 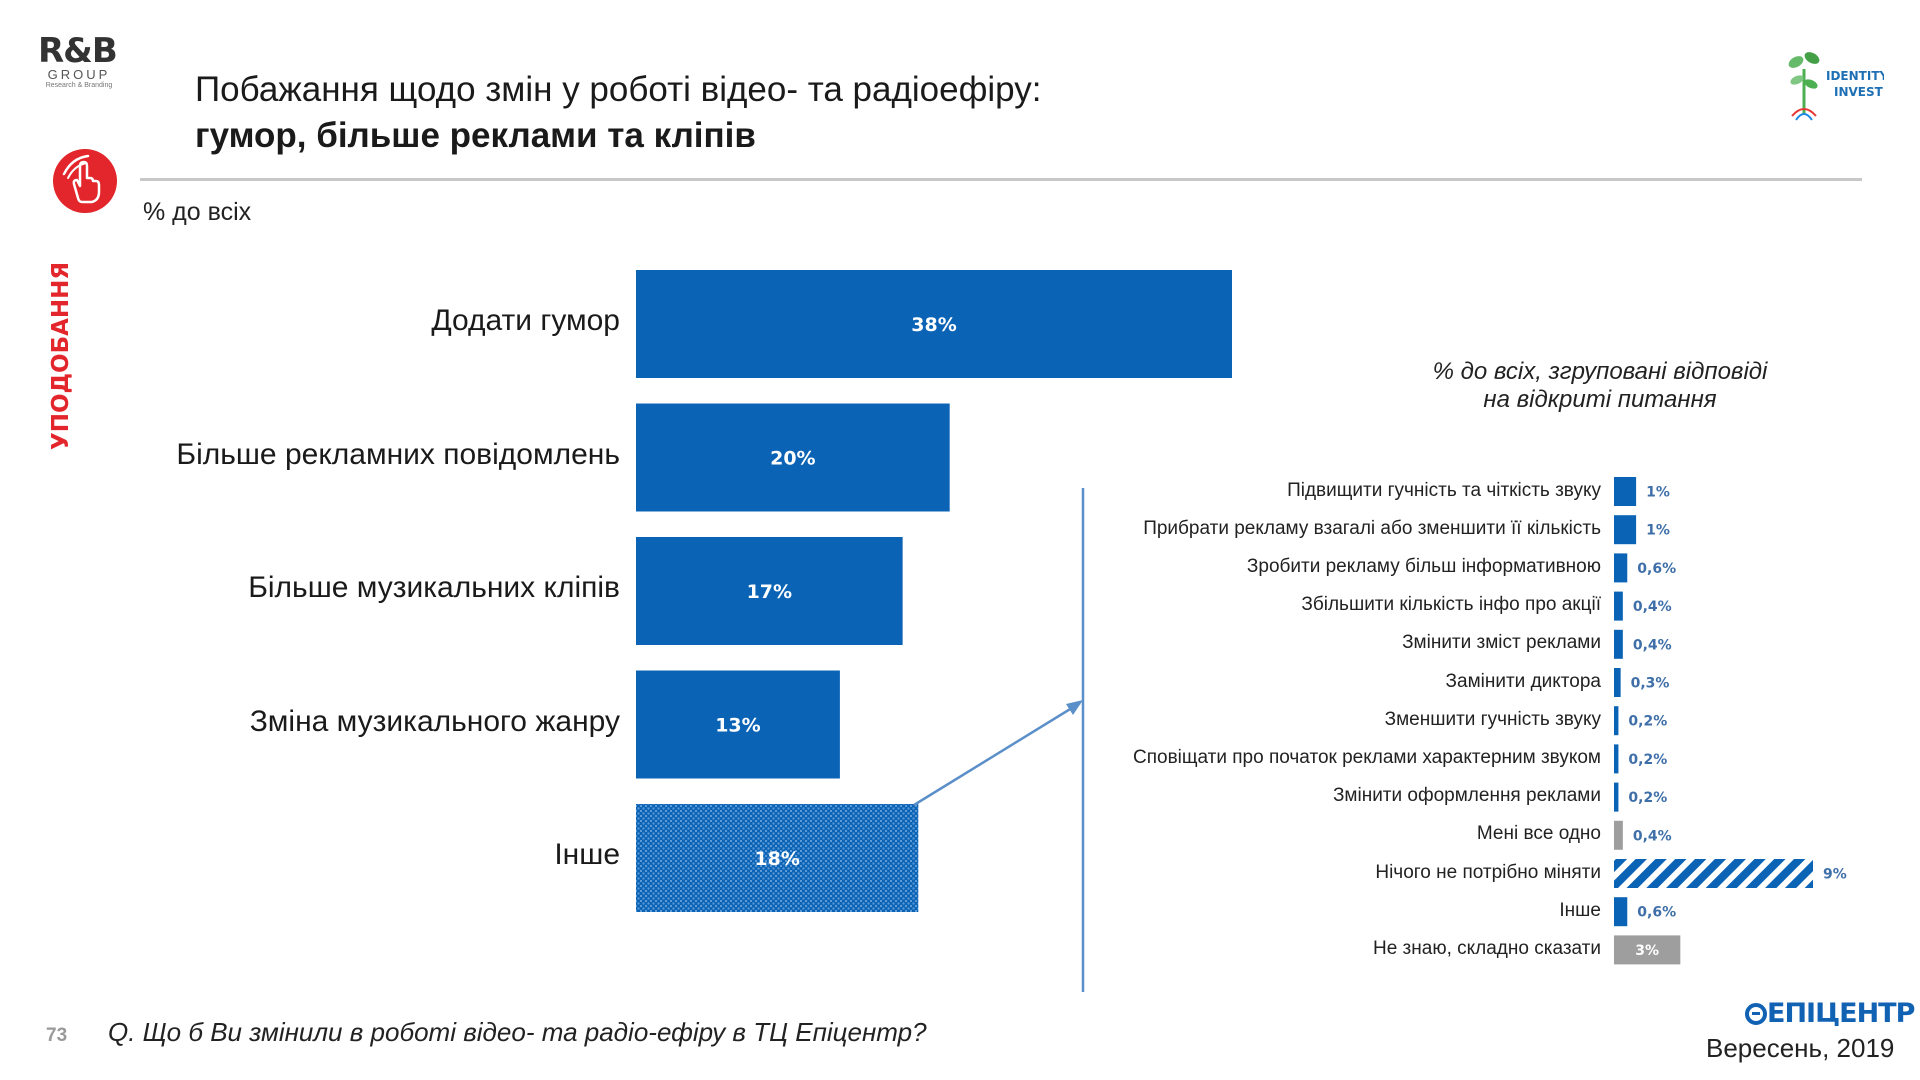 I want to click on rb-logo-tagline: Research & Branding, so click(x=79, y=85).